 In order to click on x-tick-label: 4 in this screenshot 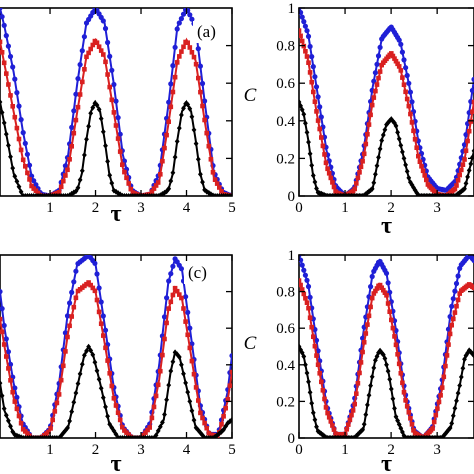, I will do `click(187, 450)`.